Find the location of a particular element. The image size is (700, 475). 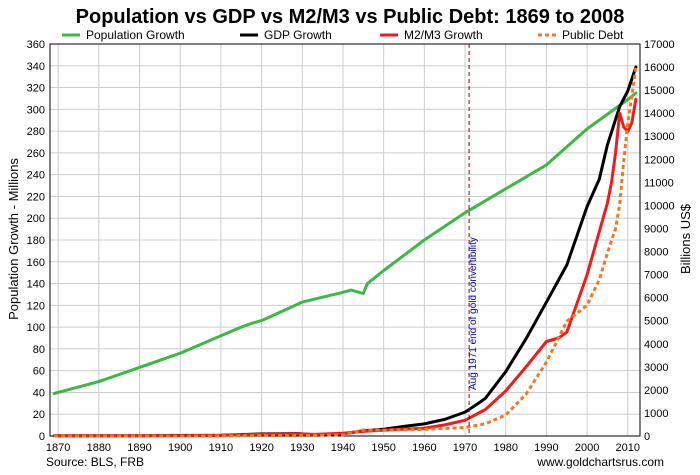

y-tick-label-right: 3000 is located at coordinates (656, 368).